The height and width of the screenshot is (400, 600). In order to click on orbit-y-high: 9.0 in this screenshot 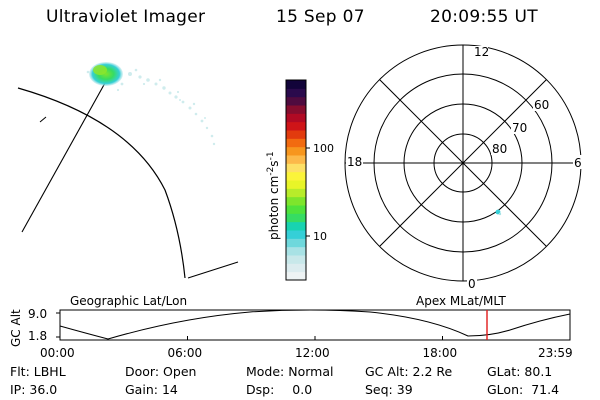, I will do `click(37, 314)`.